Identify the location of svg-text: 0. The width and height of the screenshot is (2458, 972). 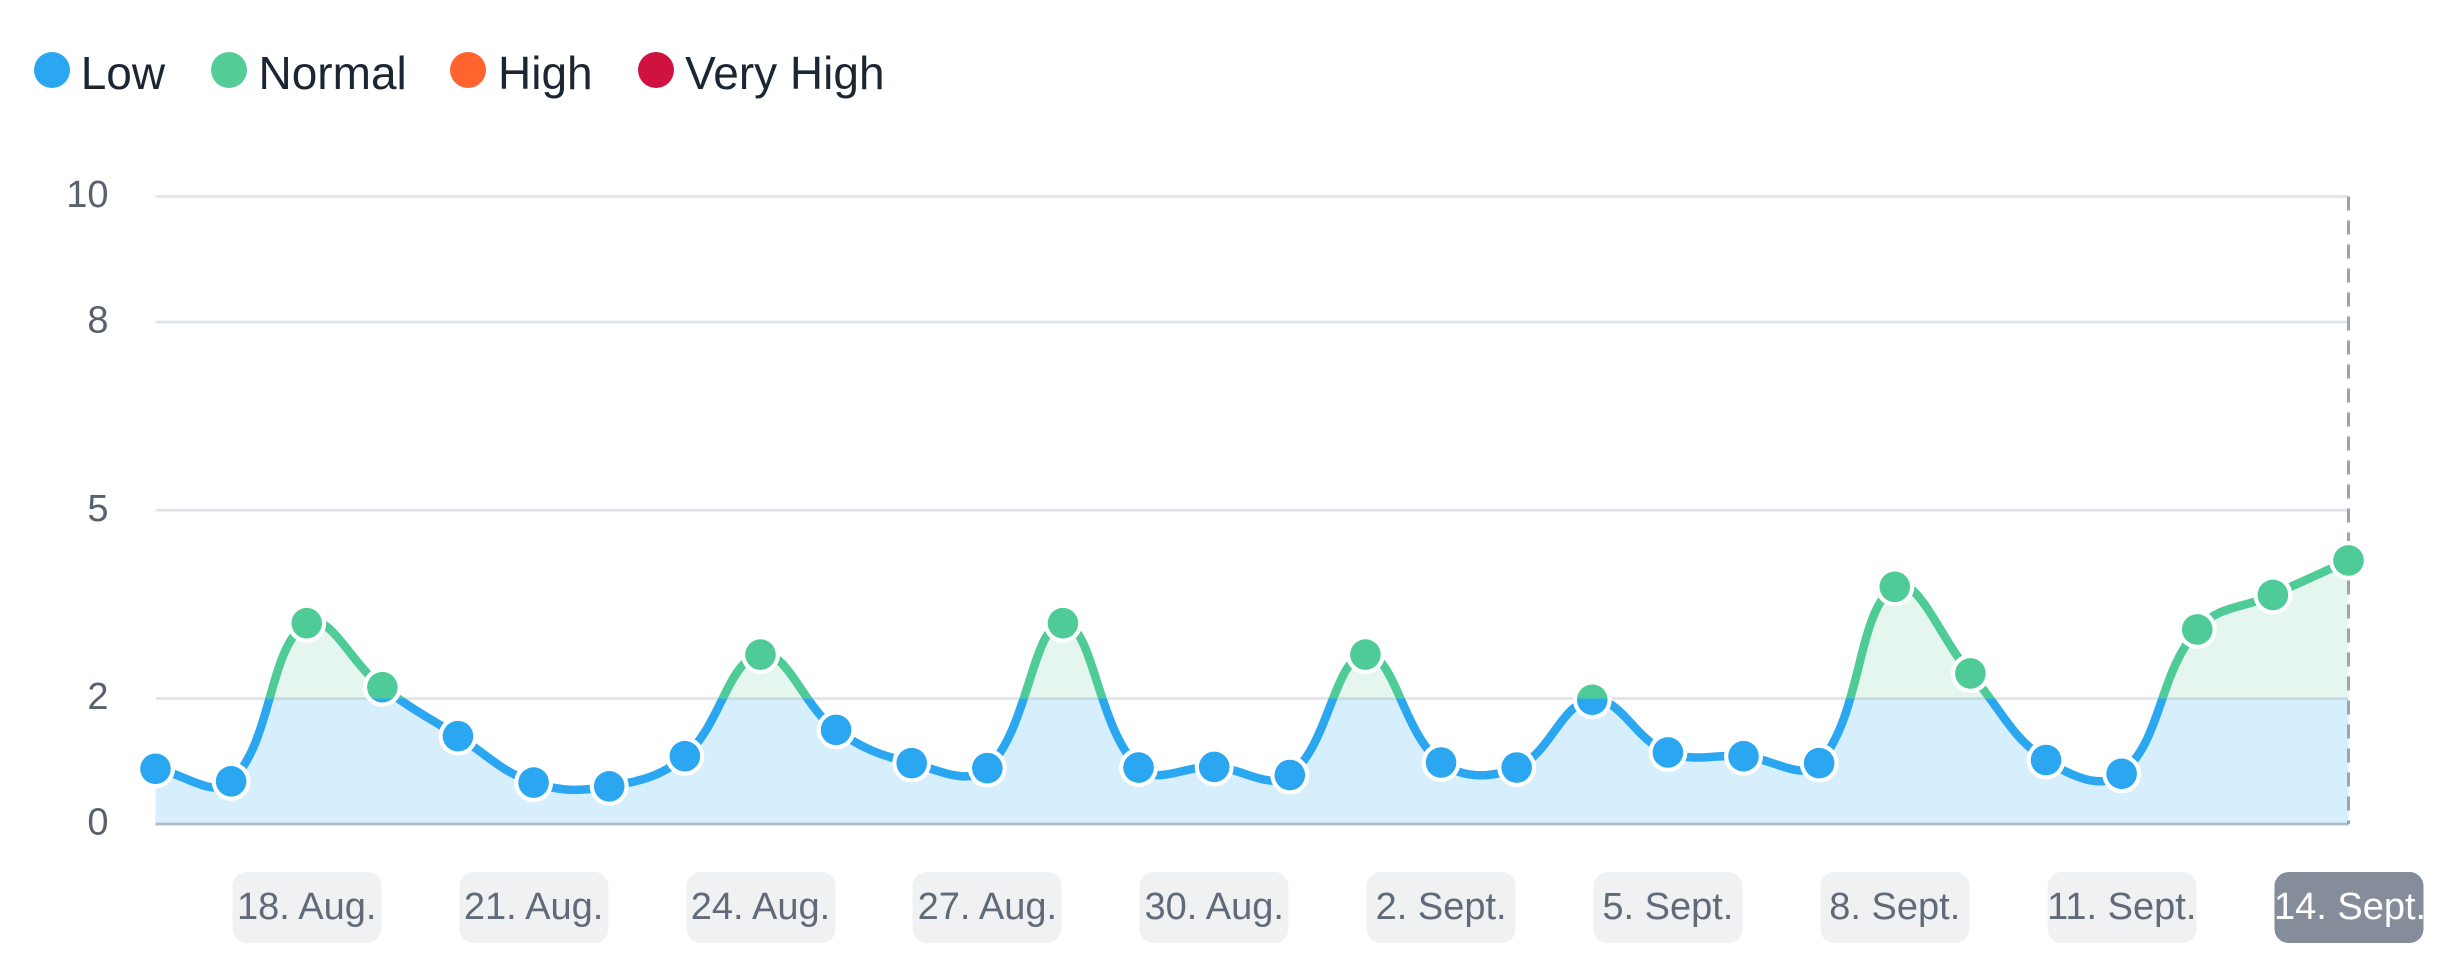
(97, 823).